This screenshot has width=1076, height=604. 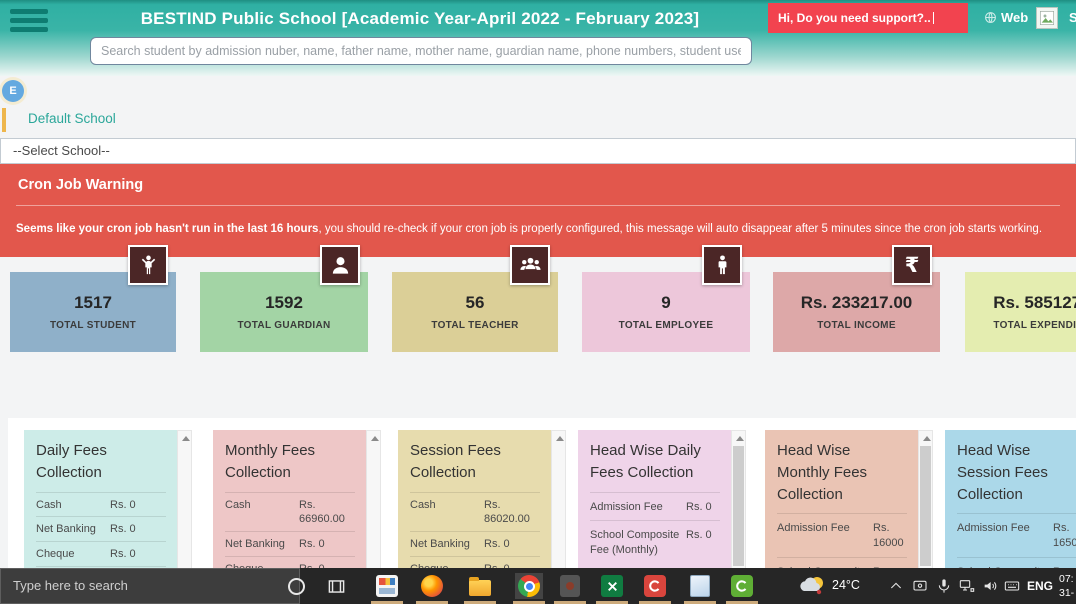 I want to click on stat-label: TOTAL EMPLOYEE, so click(x=666, y=325).